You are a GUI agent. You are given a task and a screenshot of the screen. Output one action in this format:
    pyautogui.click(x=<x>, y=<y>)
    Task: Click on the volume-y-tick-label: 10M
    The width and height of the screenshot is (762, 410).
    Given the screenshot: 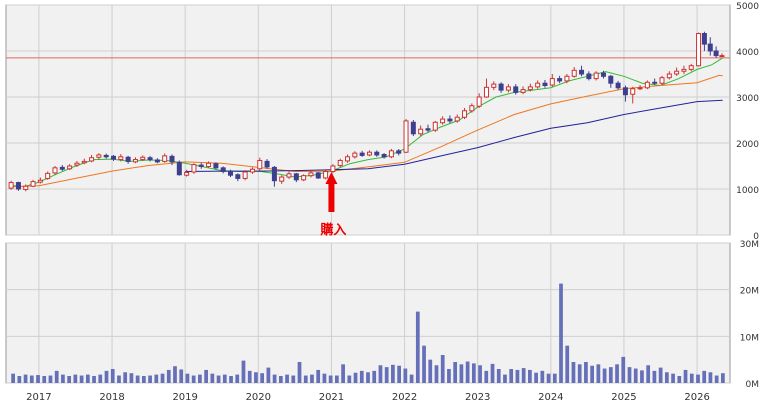 What is the action you would take?
    pyautogui.click(x=749, y=338)
    